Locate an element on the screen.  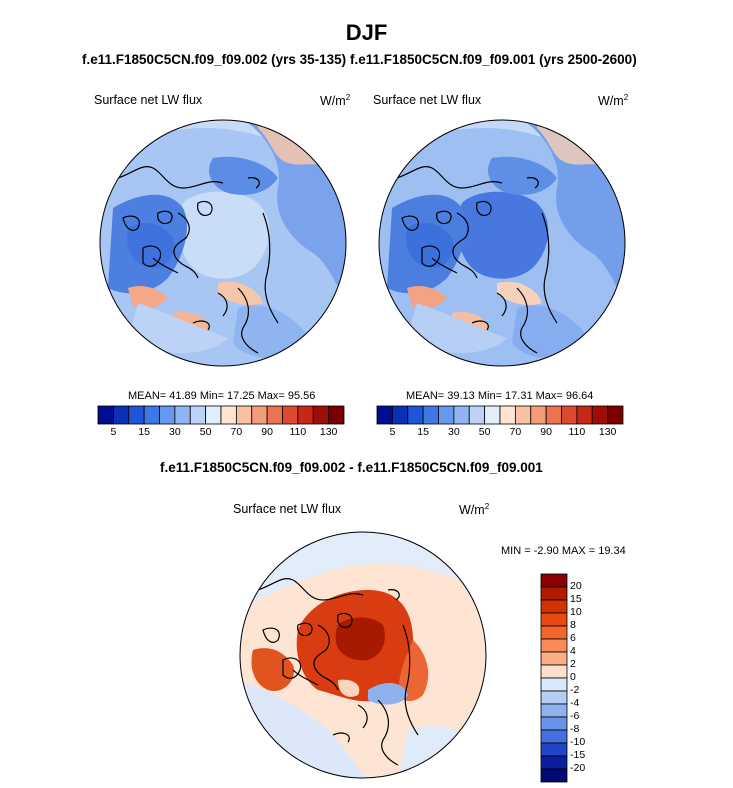
colorbar-tick-label: -6 is located at coordinates (575, 716).